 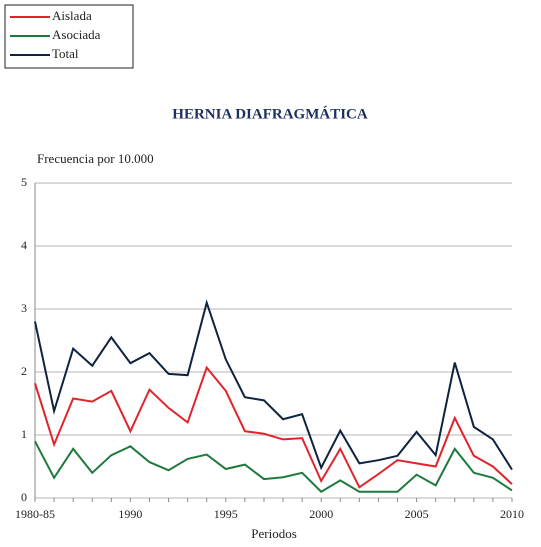 What do you see at coordinates (321, 514) in the screenshot?
I see `x-tick-label: 2000` at bounding box center [321, 514].